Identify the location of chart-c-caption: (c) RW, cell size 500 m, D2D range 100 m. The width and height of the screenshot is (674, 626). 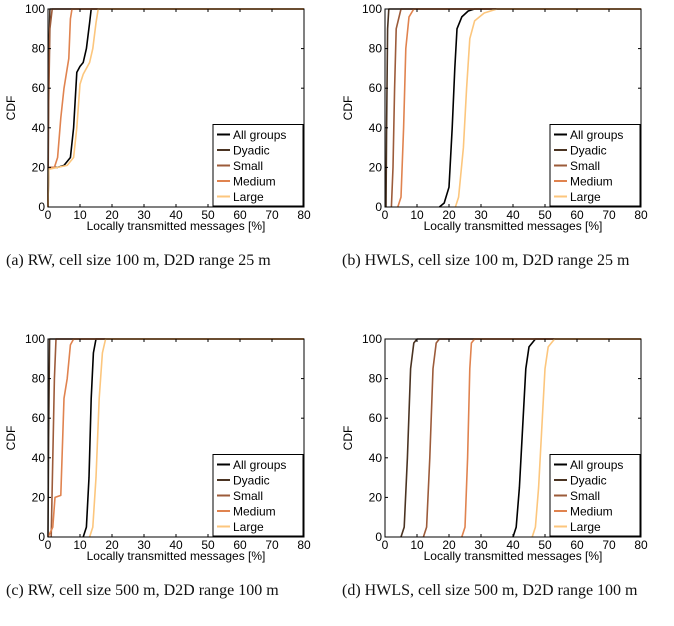
(142, 590).